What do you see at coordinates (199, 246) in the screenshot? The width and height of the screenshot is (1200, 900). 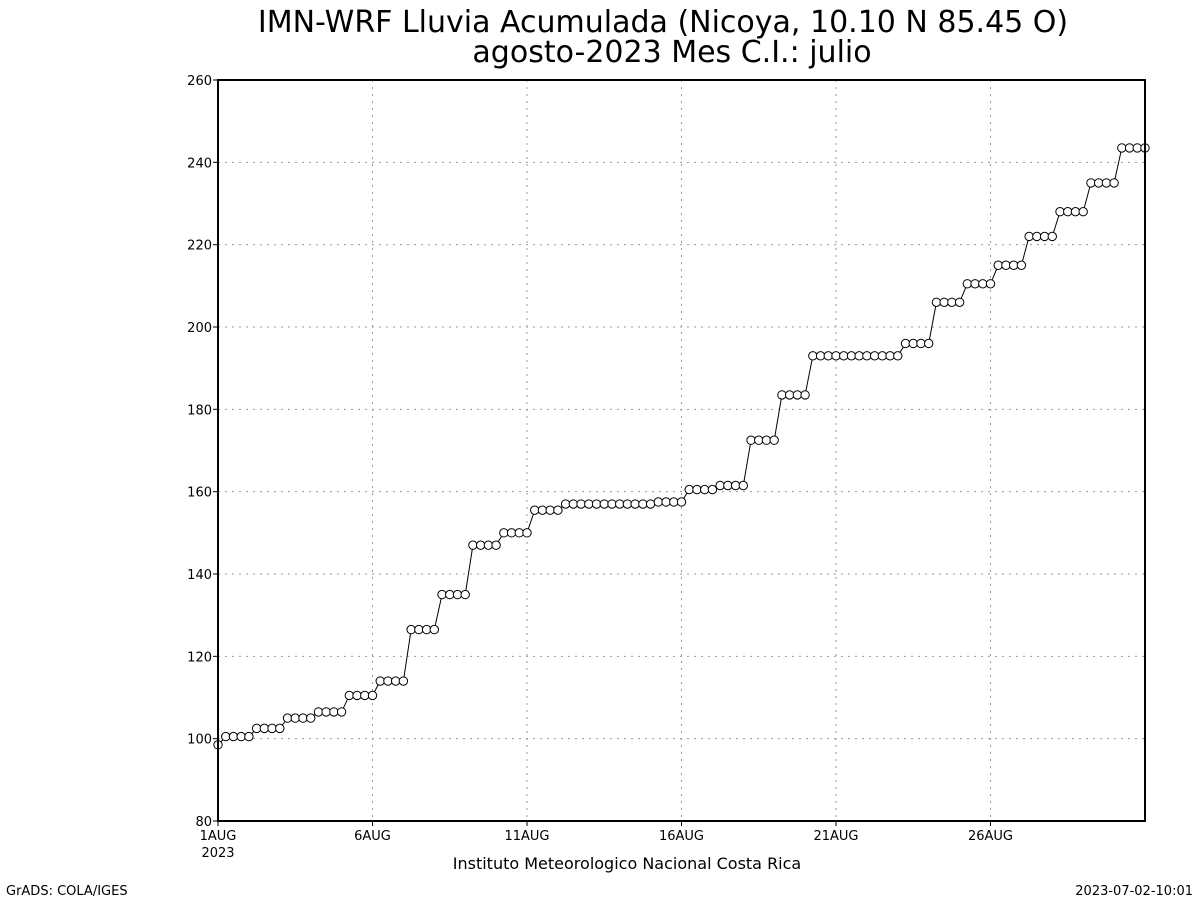 I see `y-tick-label: 220` at bounding box center [199, 246].